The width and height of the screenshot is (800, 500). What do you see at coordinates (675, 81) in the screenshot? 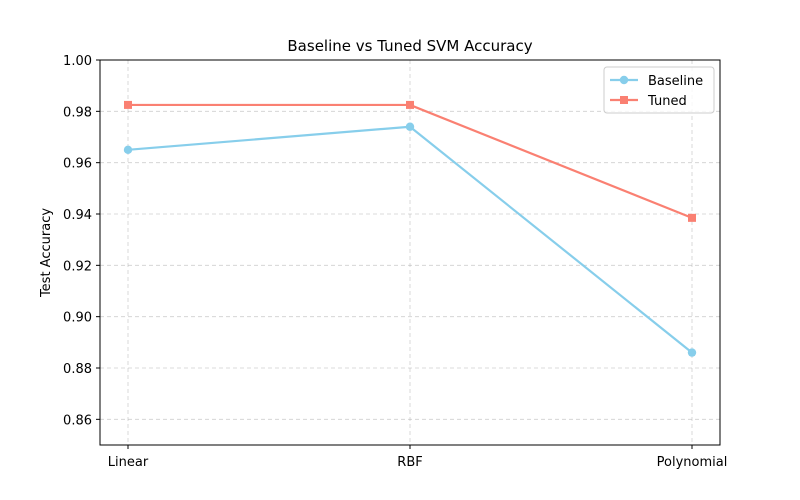
I see `legend-label: Baseline` at bounding box center [675, 81].